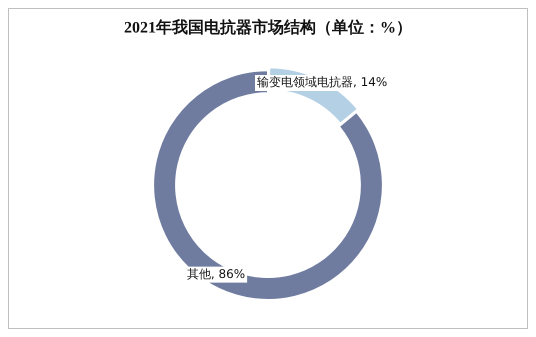 This screenshot has height=337, width=536. What do you see at coordinates (268, 27) in the screenshot?
I see `chart-title: 2021年我国电抗器市场结构（单位：%）` at bounding box center [268, 27].